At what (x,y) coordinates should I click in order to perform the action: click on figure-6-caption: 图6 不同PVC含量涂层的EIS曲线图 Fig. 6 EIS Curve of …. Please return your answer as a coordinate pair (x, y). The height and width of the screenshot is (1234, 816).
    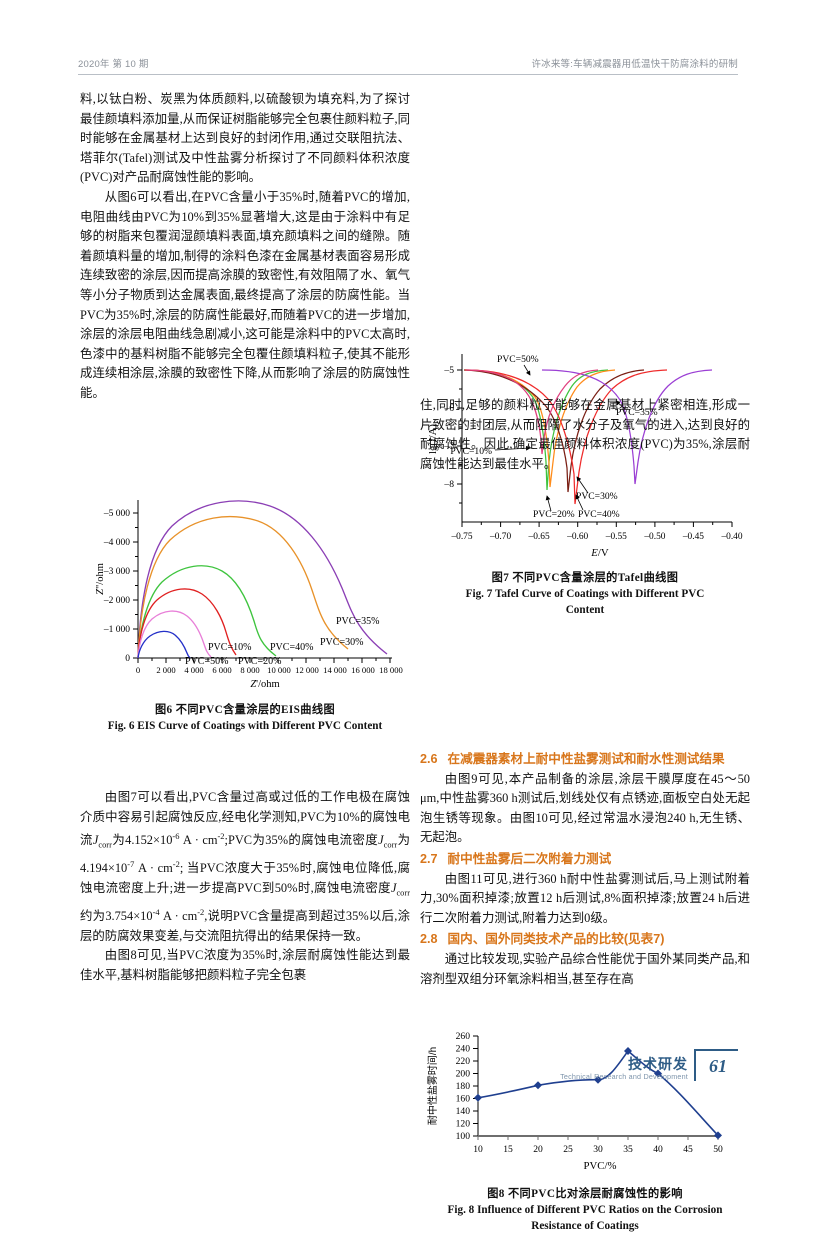
    Looking at the image, I should click on (245, 718).